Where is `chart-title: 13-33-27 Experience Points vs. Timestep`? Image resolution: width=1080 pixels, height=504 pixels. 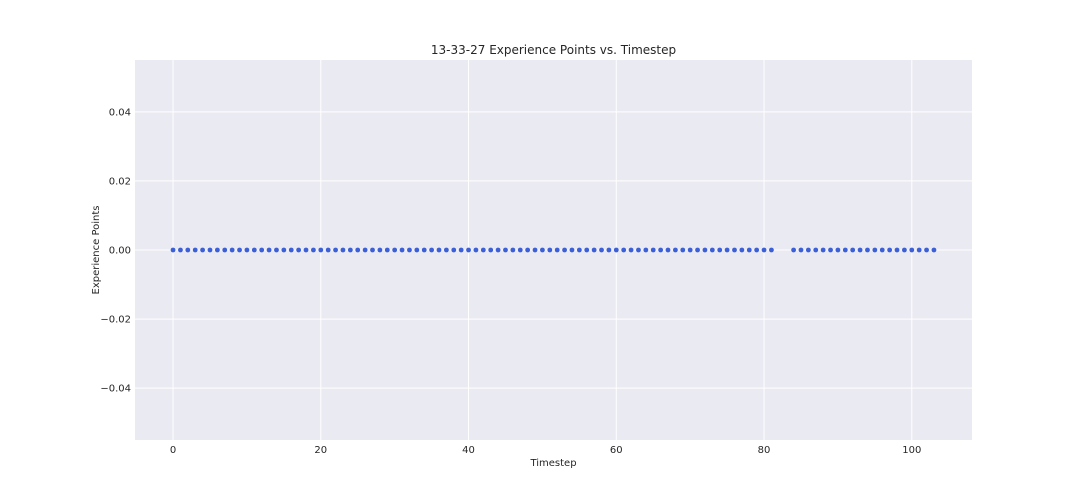 chart-title: 13-33-27 Experience Points vs. Timestep is located at coordinates (553, 50).